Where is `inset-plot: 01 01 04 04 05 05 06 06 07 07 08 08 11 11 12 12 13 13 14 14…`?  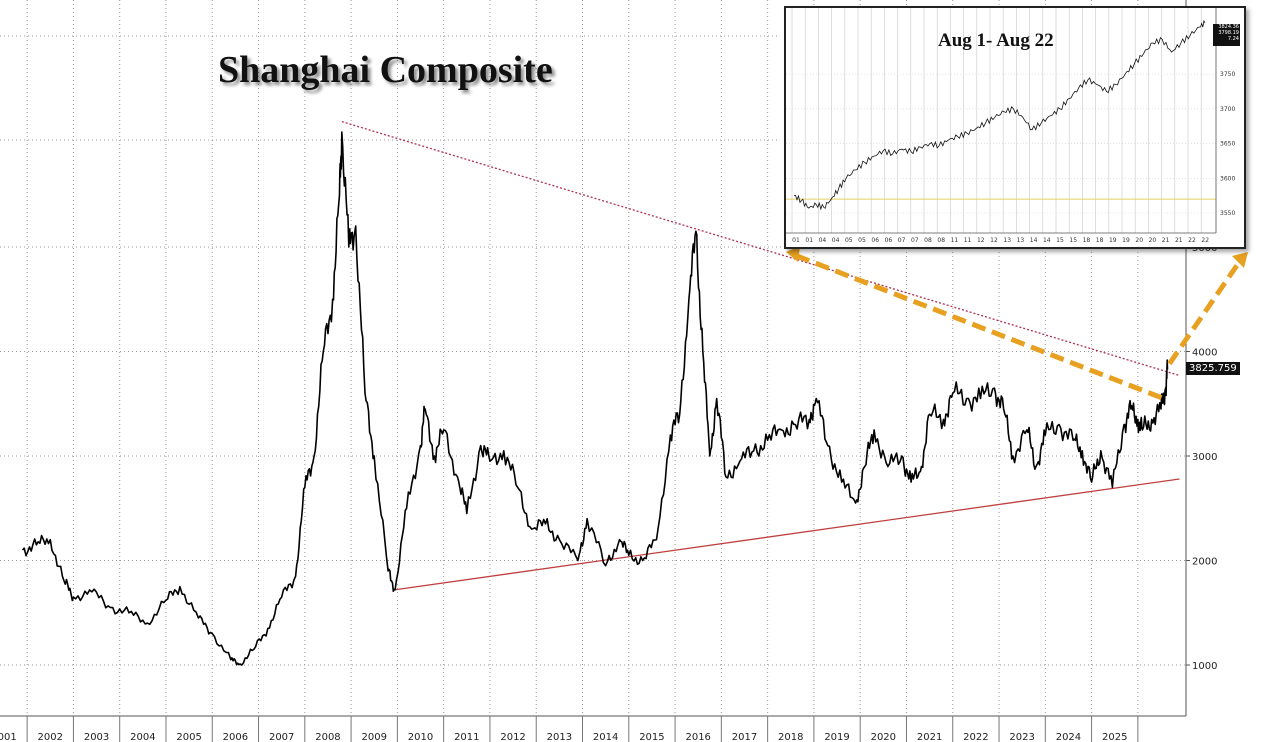 inset-plot: 01 01 04 04 05 05 06 06 07 07 08 08 11 11 12 12 13 13 14 14… is located at coordinates (1010, 126).